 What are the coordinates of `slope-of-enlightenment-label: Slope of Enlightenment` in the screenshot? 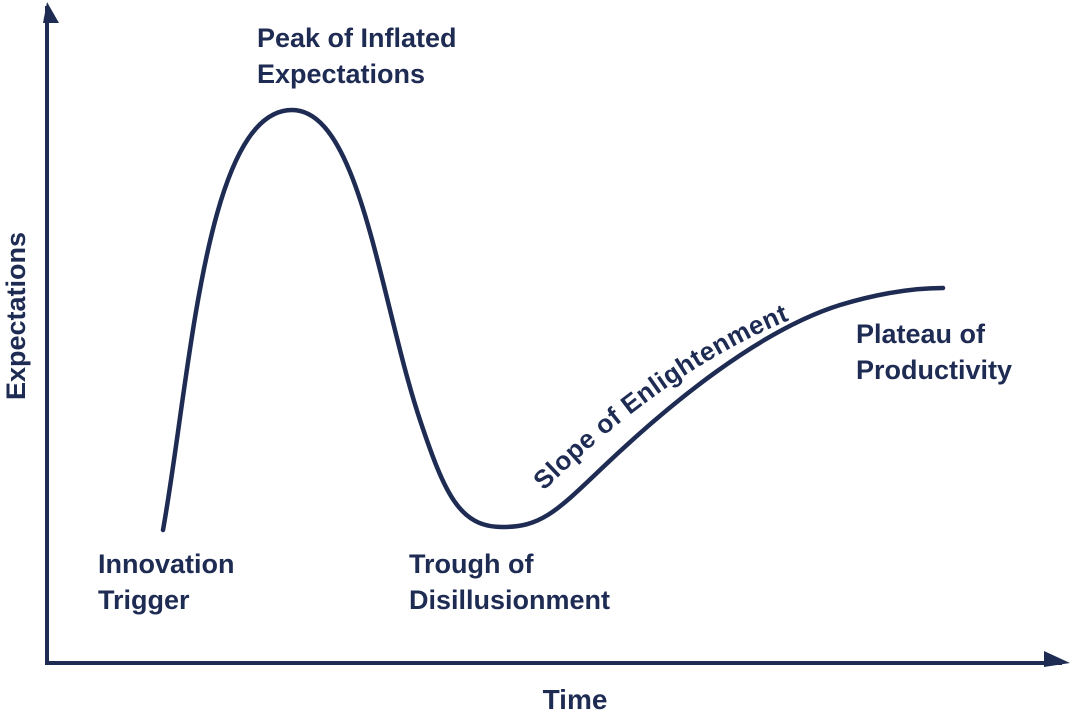 It's located at (659, 397).